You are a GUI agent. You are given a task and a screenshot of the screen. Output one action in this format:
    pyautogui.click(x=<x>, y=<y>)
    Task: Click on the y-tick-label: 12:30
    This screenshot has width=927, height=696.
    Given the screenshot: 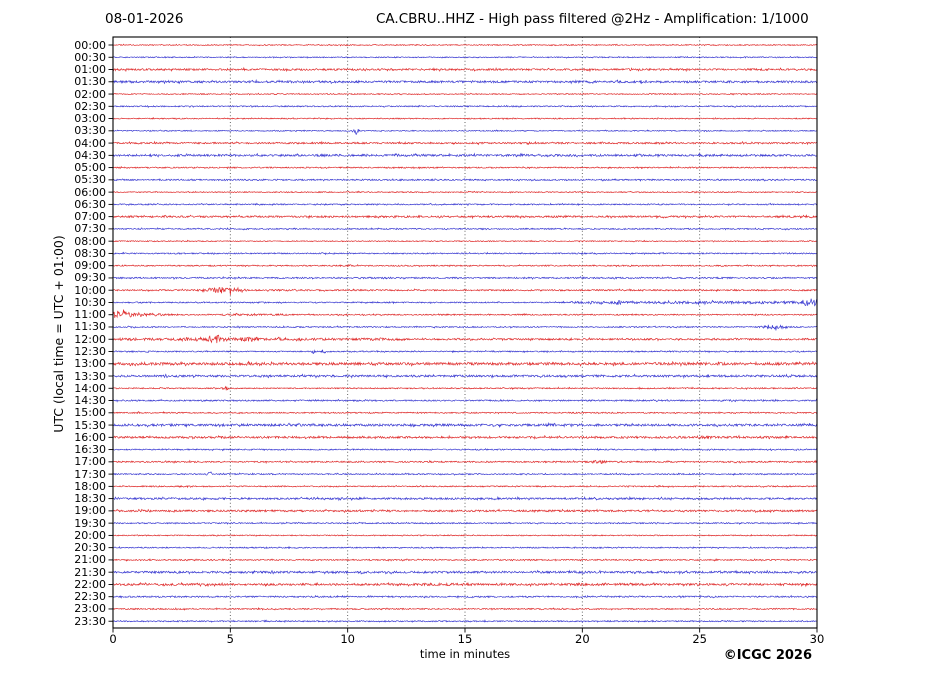 What is the action you would take?
    pyautogui.click(x=90, y=351)
    